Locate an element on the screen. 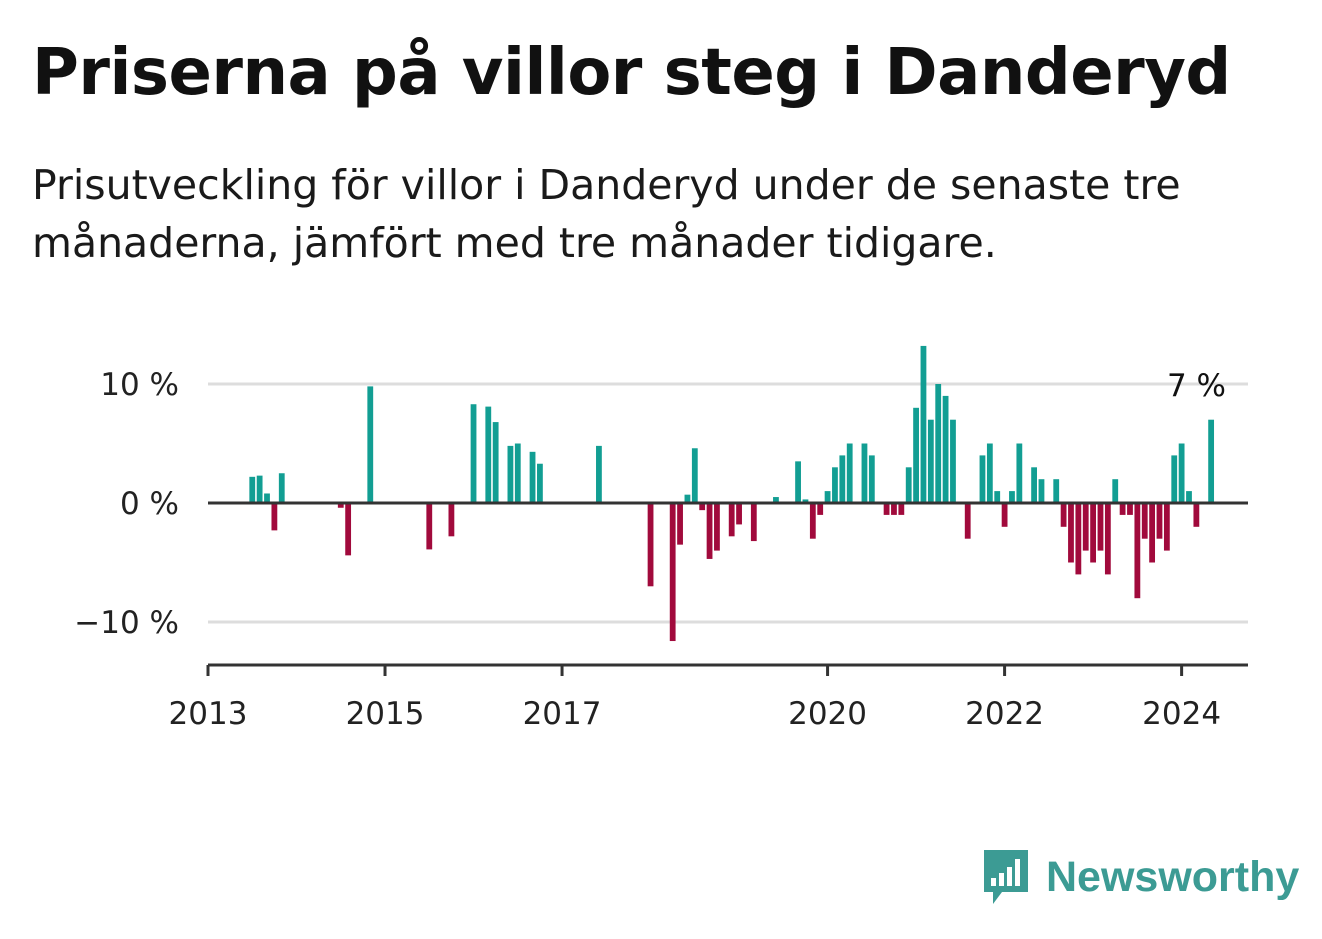 This screenshot has height=939, width=1322. newsworthy-logo: Newsworthy is located at coordinates (1139, 877).